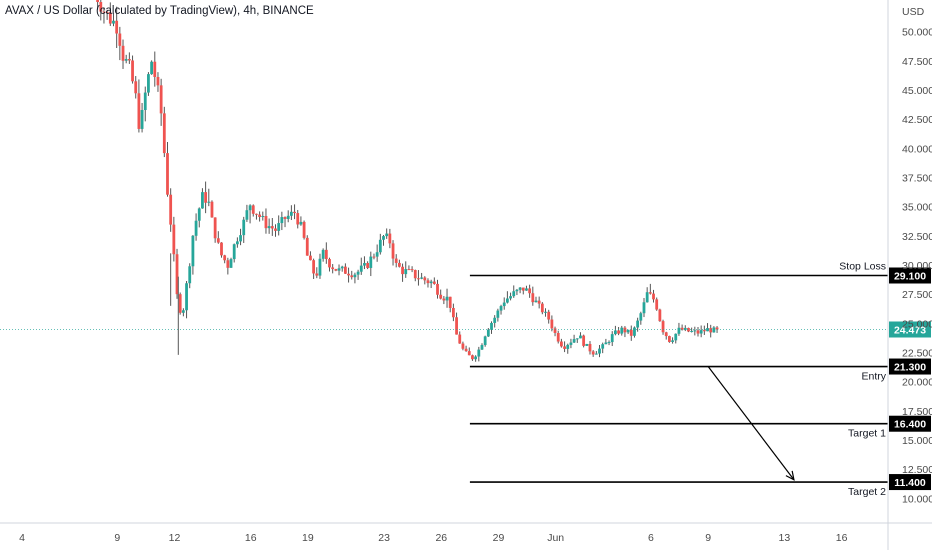  I want to click on current-price-label: 24.473, so click(910, 331).